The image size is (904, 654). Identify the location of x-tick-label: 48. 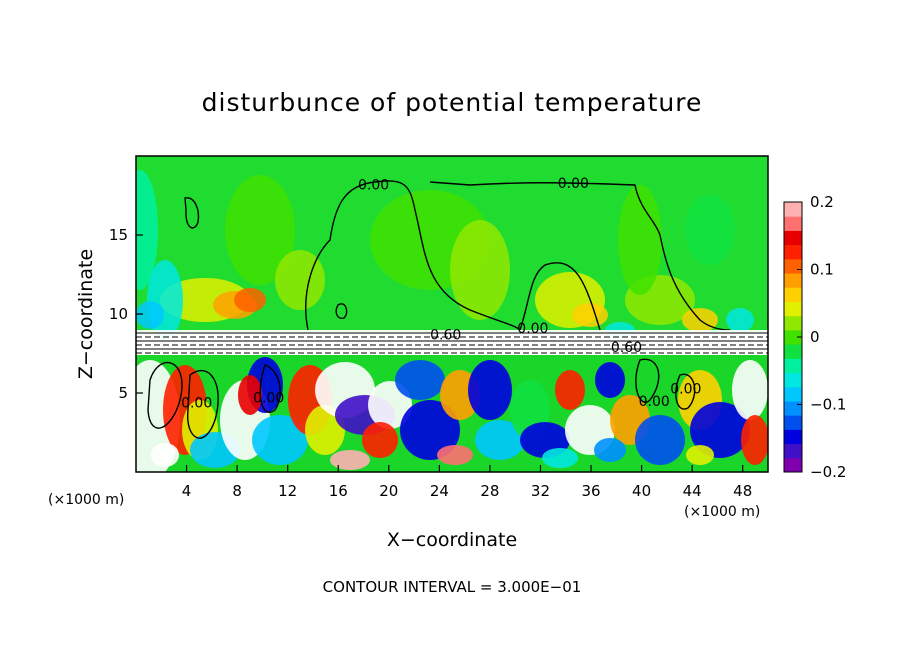
(742, 491).